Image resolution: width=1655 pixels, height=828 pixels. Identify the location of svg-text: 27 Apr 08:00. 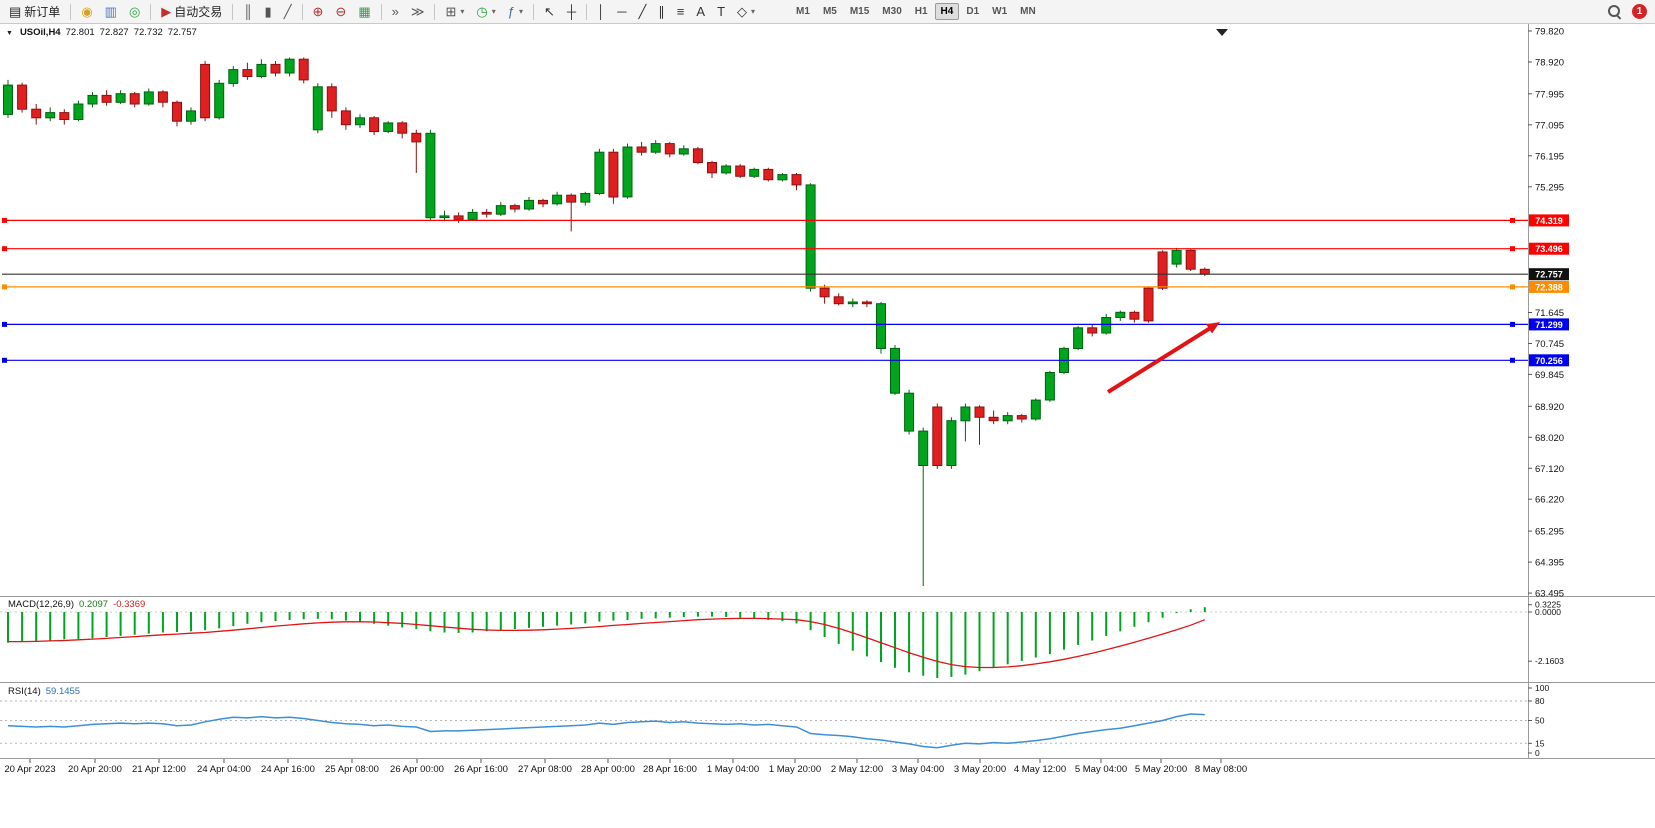
(545, 769).